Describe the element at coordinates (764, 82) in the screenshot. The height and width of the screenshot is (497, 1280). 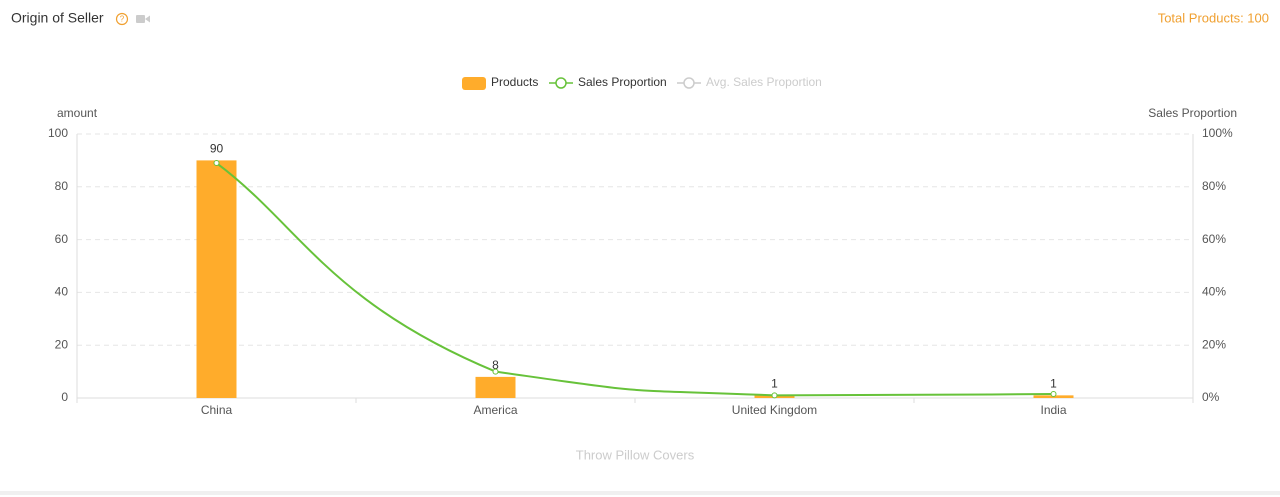
I see `legend-label: Avg. Sales Proportion` at that location.